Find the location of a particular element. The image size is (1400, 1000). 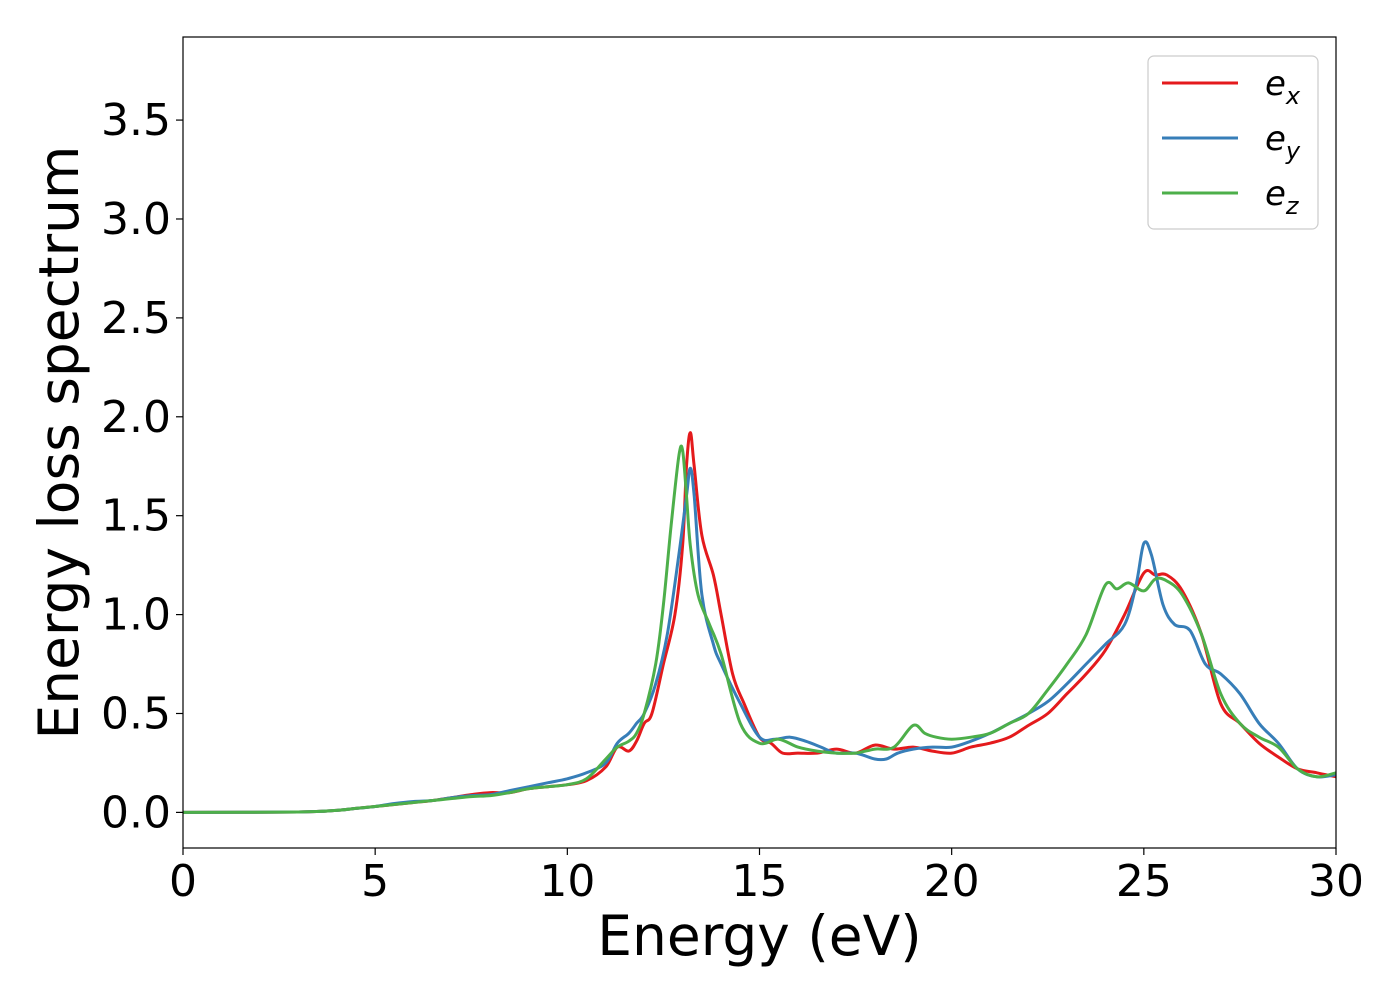

legend-box is located at coordinates (1233, 142).